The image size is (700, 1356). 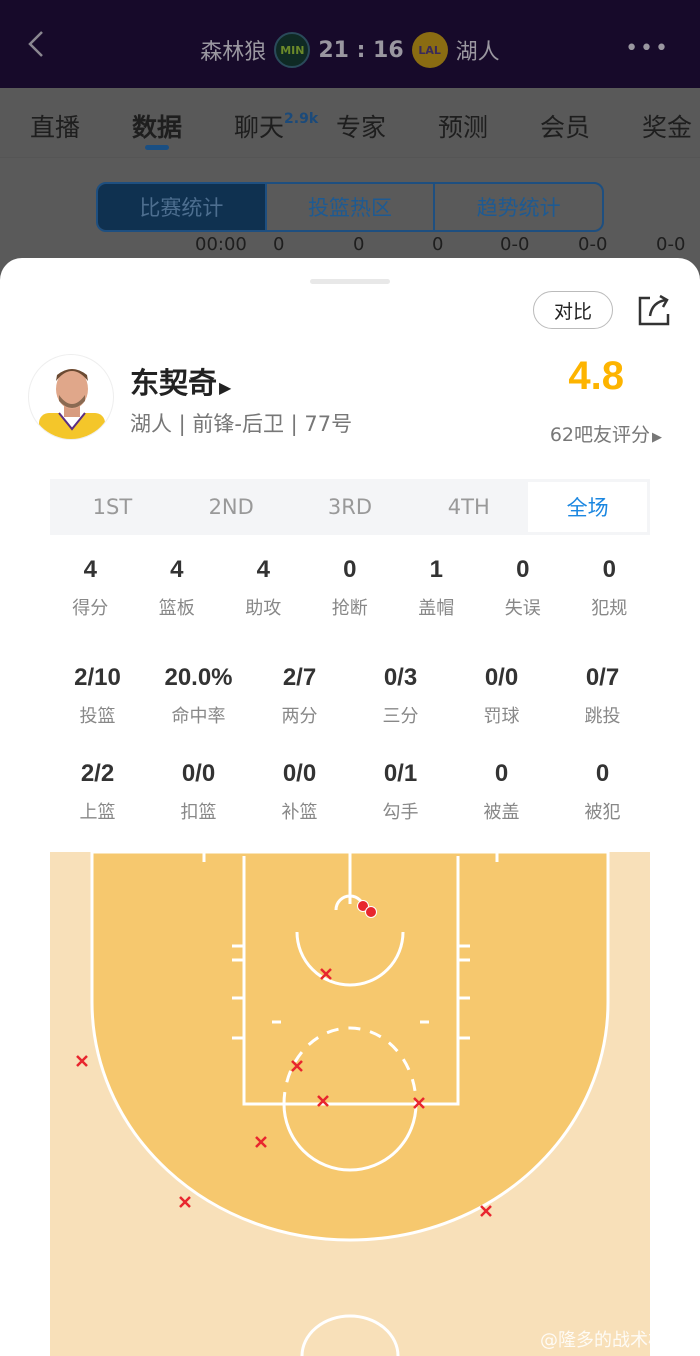 I want to click on stat-label: 上篮, so click(x=97, y=812).